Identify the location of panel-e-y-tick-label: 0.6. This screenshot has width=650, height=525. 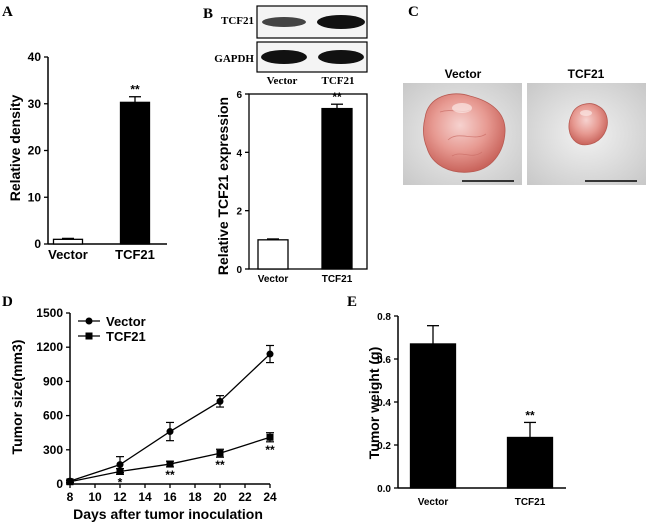
(384, 360).